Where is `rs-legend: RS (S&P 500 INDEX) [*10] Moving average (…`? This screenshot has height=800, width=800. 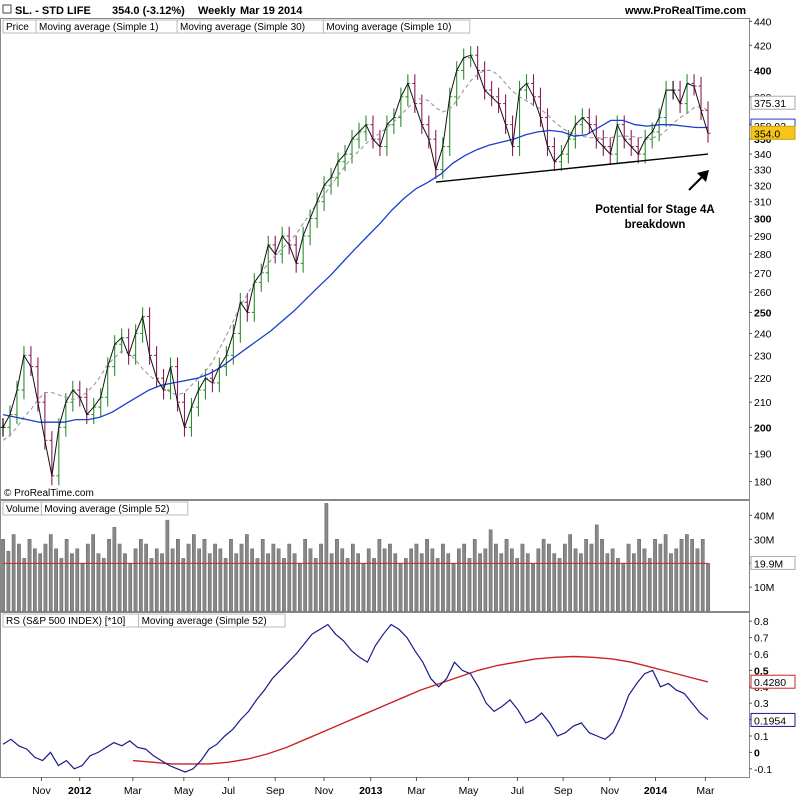
rs-legend: RS (S&P 500 INDEX) [*10] Moving average (… is located at coordinates (144, 620).